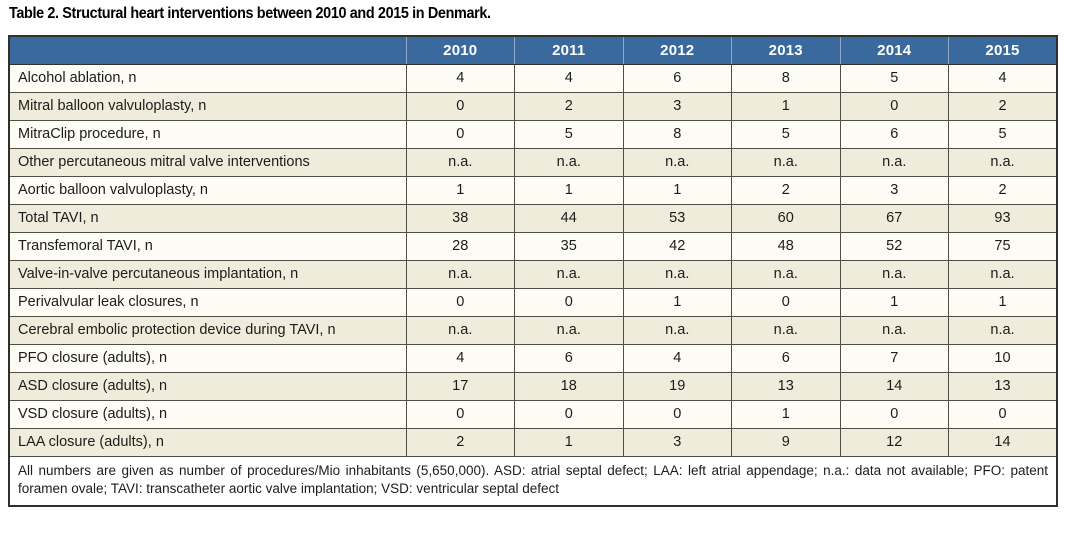 Image resolution: width=1074 pixels, height=533 pixels. What do you see at coordinates (1003, 386) in the screenshot?
I see `value-cell: 13` at bounding box center [1003, 386].